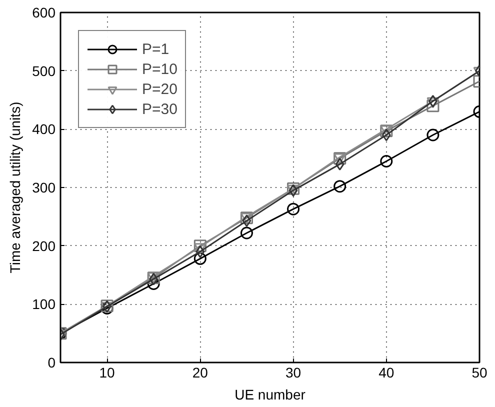 The height and width of the screenshot is (407, 495). Describe the element at coordinates (44, 246) in the screenshot. I see `y-tick-label: 200` at that location.